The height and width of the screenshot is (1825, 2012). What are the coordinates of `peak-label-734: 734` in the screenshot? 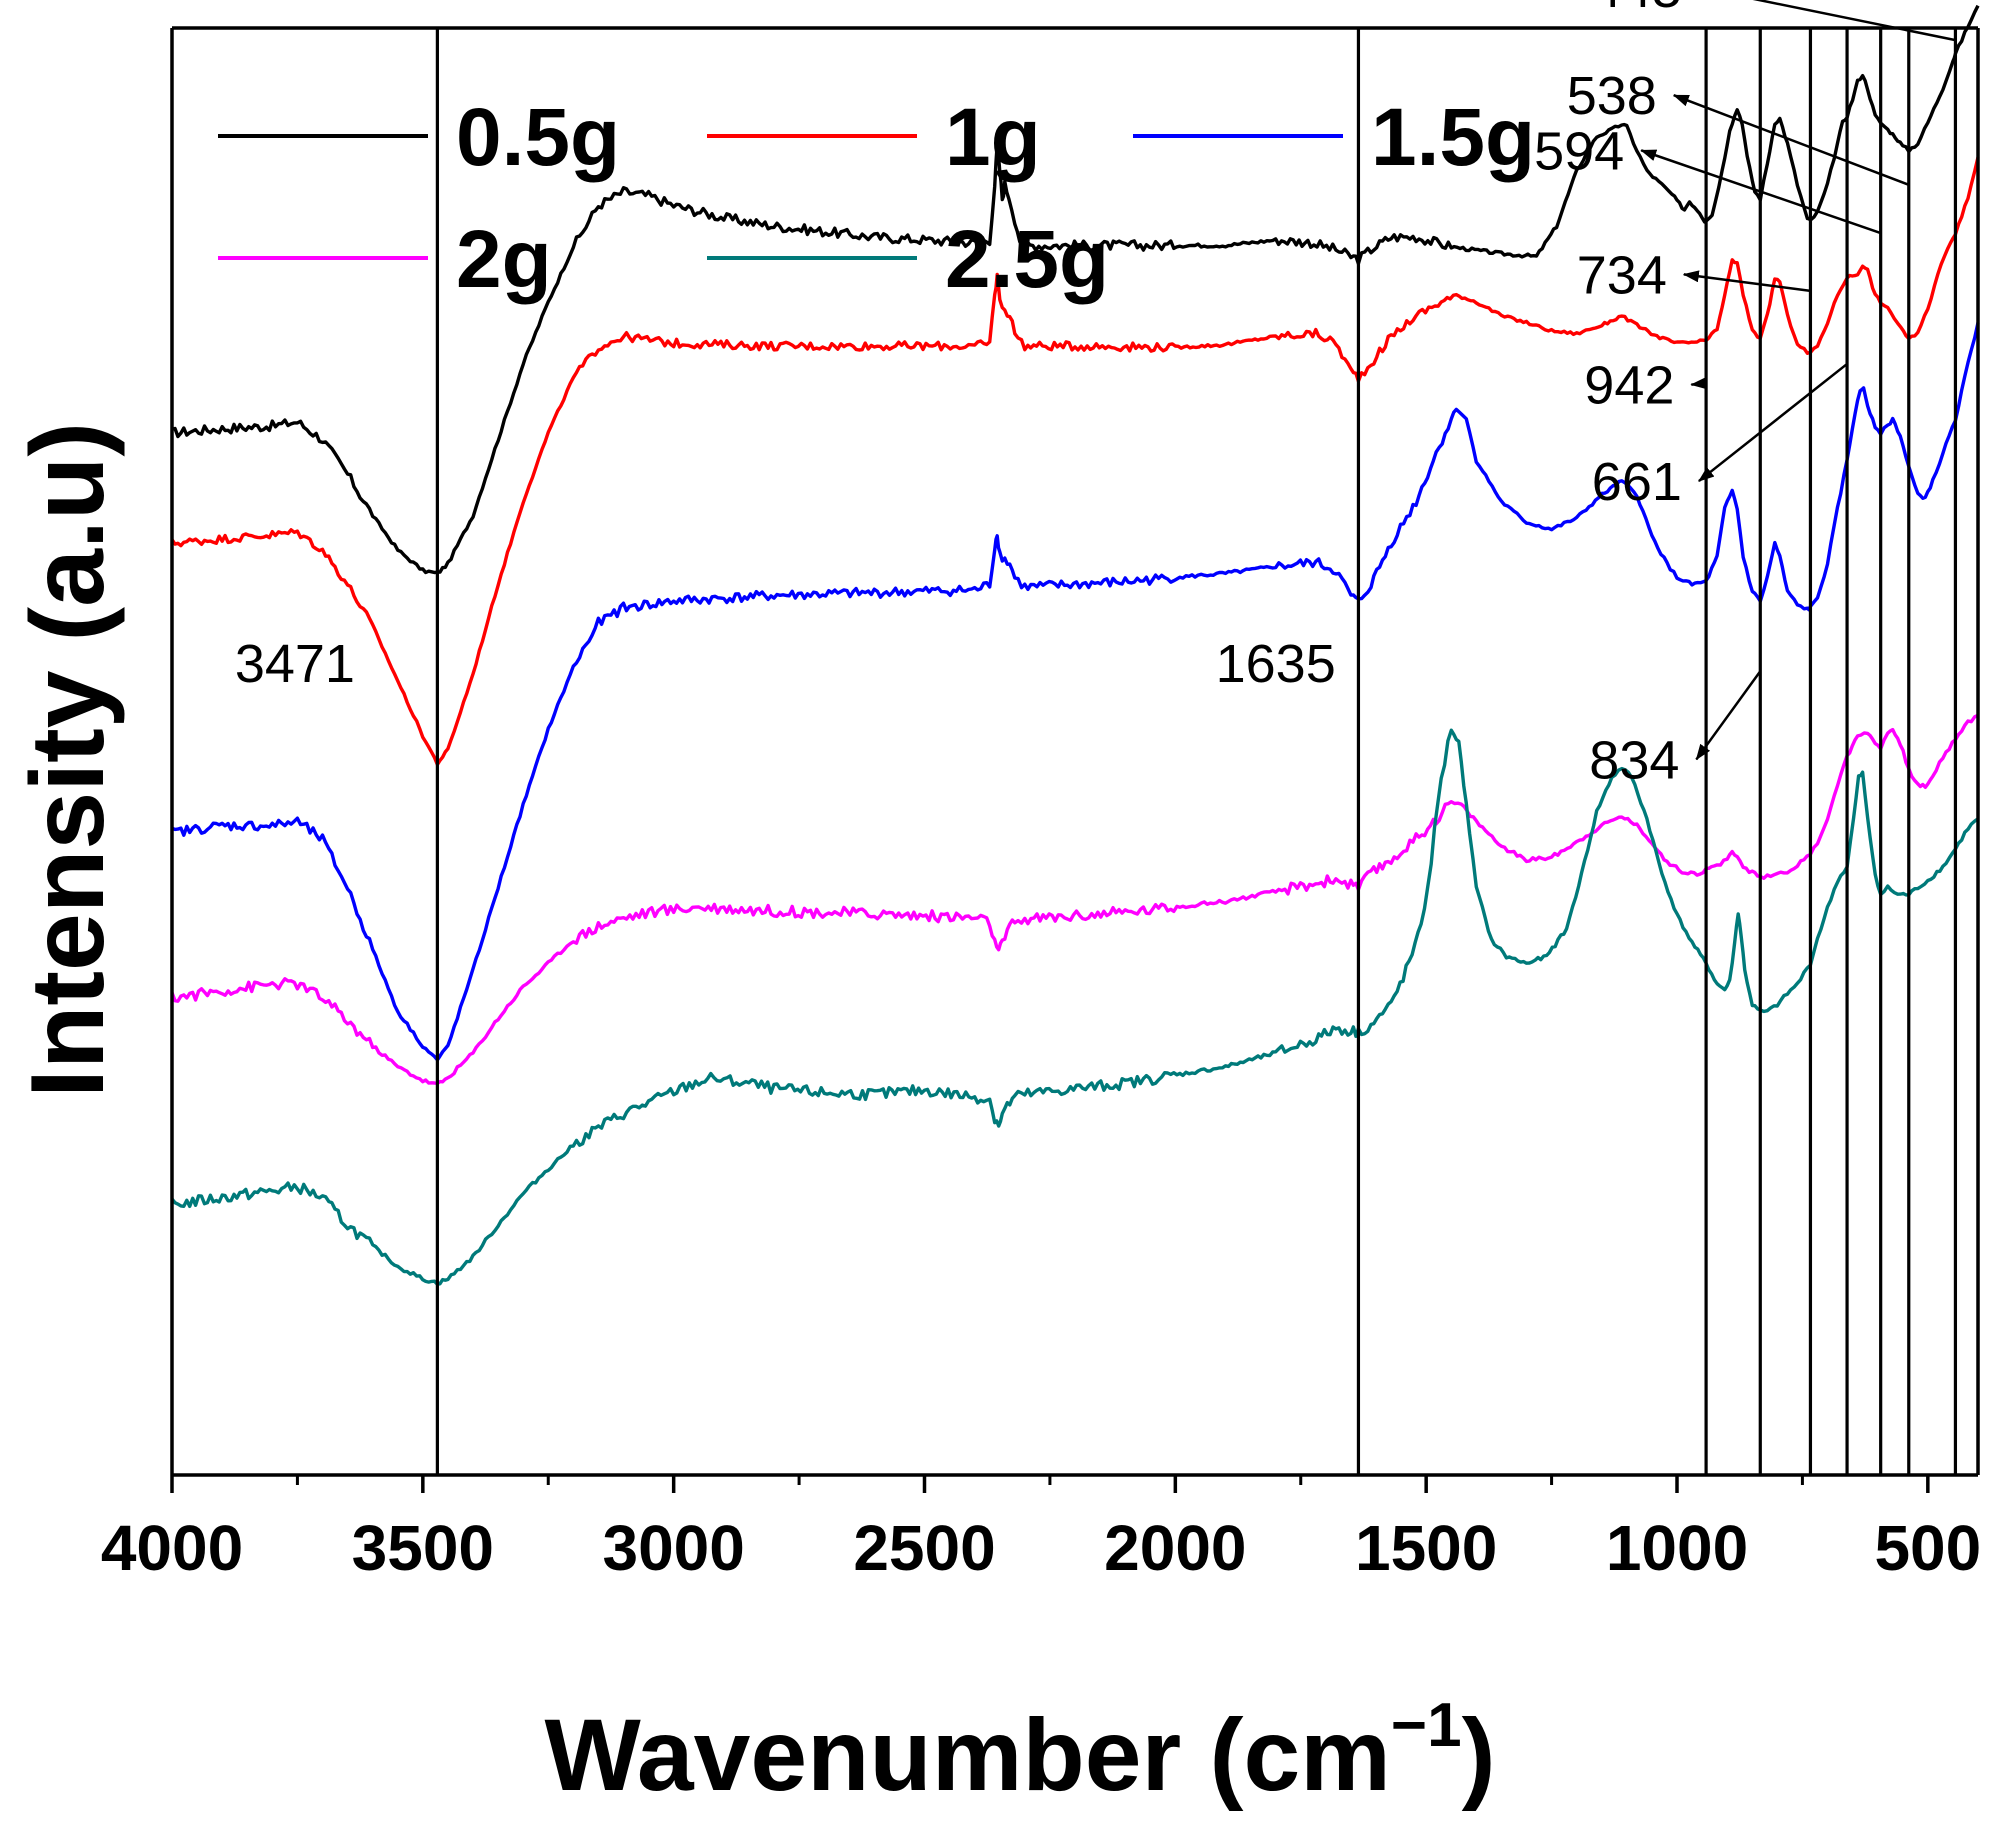 It's located at (1622, 275).